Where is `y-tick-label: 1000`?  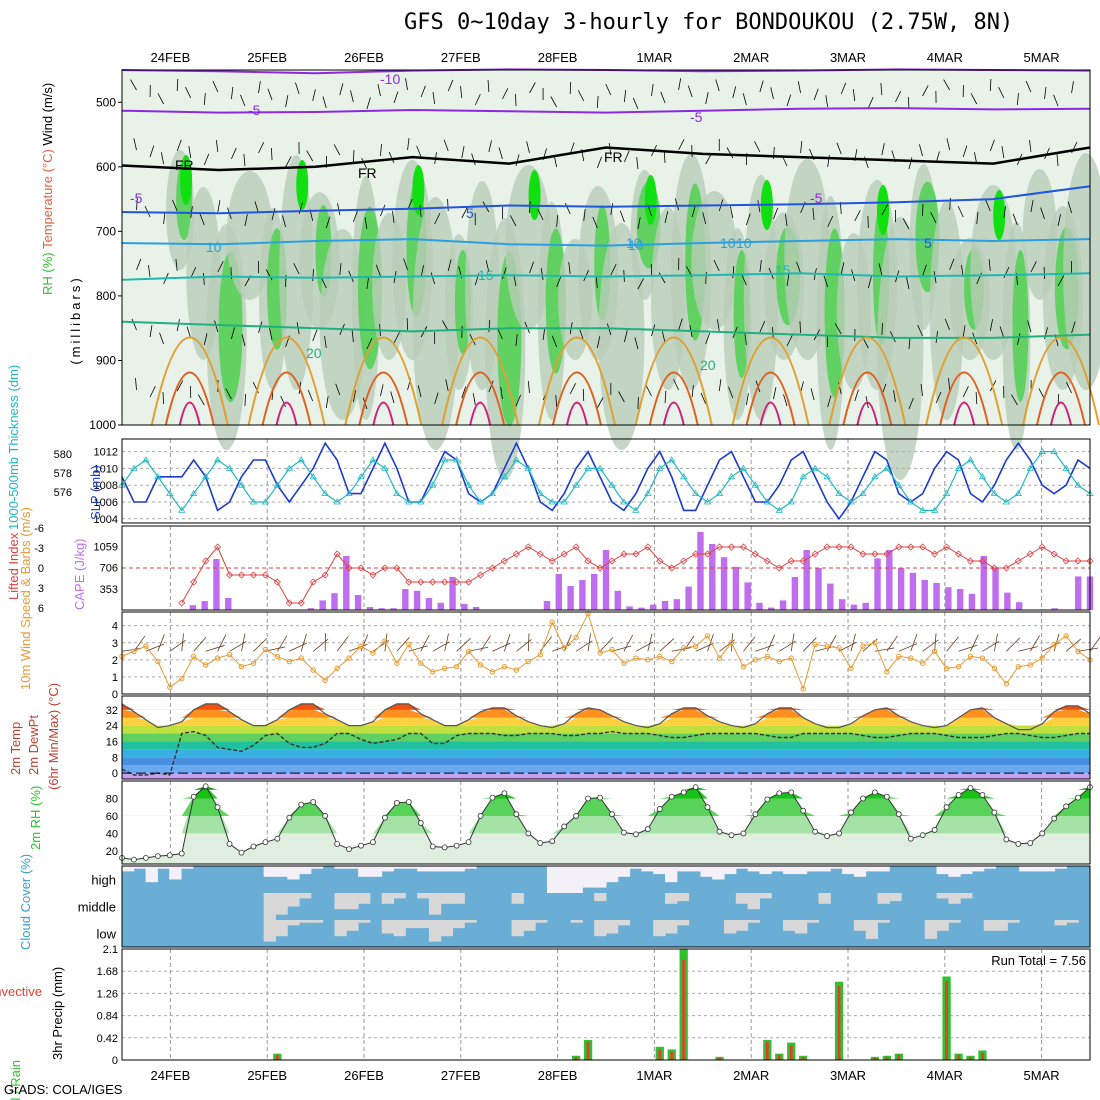 y-tick-label: 1000 is located at coordinates (102, 425).